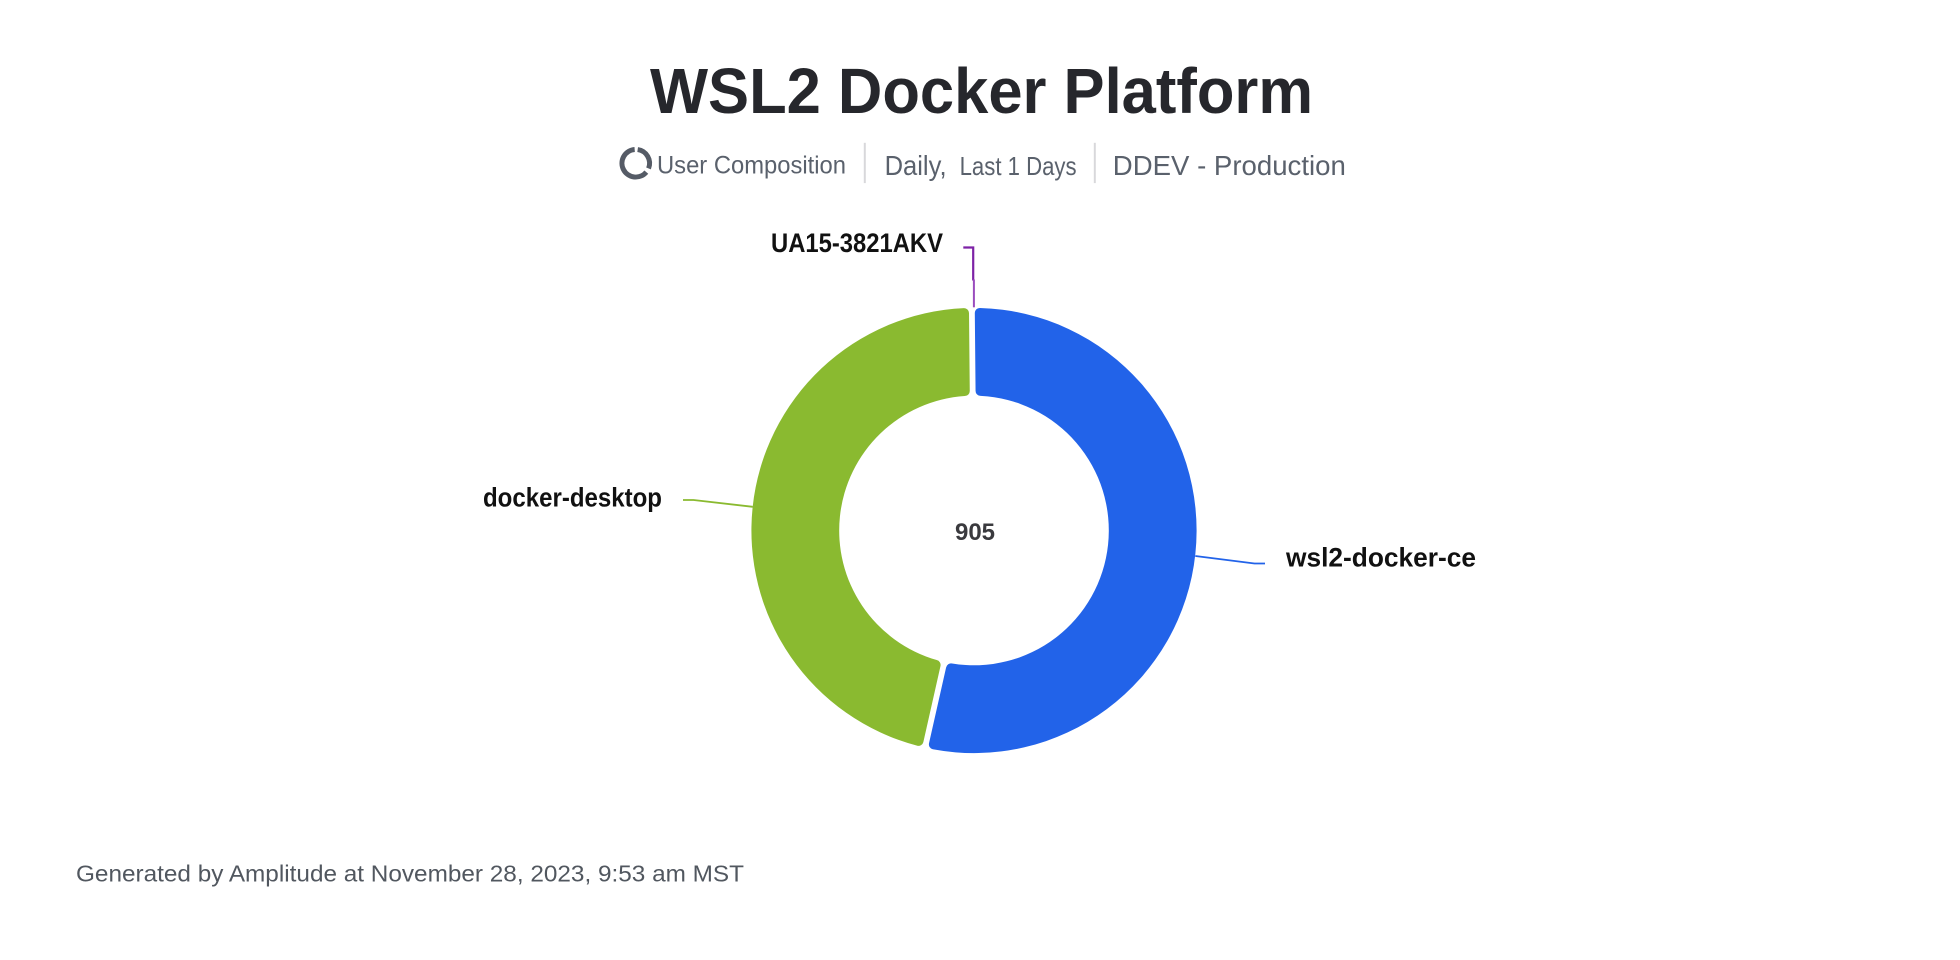 The height and width of the screenshot is (960, 1960). What do you see at coordinates (857, 243) in the screenshot?
I see `svg-text: UA15-3821AKV` at bounding box center [857, 243].